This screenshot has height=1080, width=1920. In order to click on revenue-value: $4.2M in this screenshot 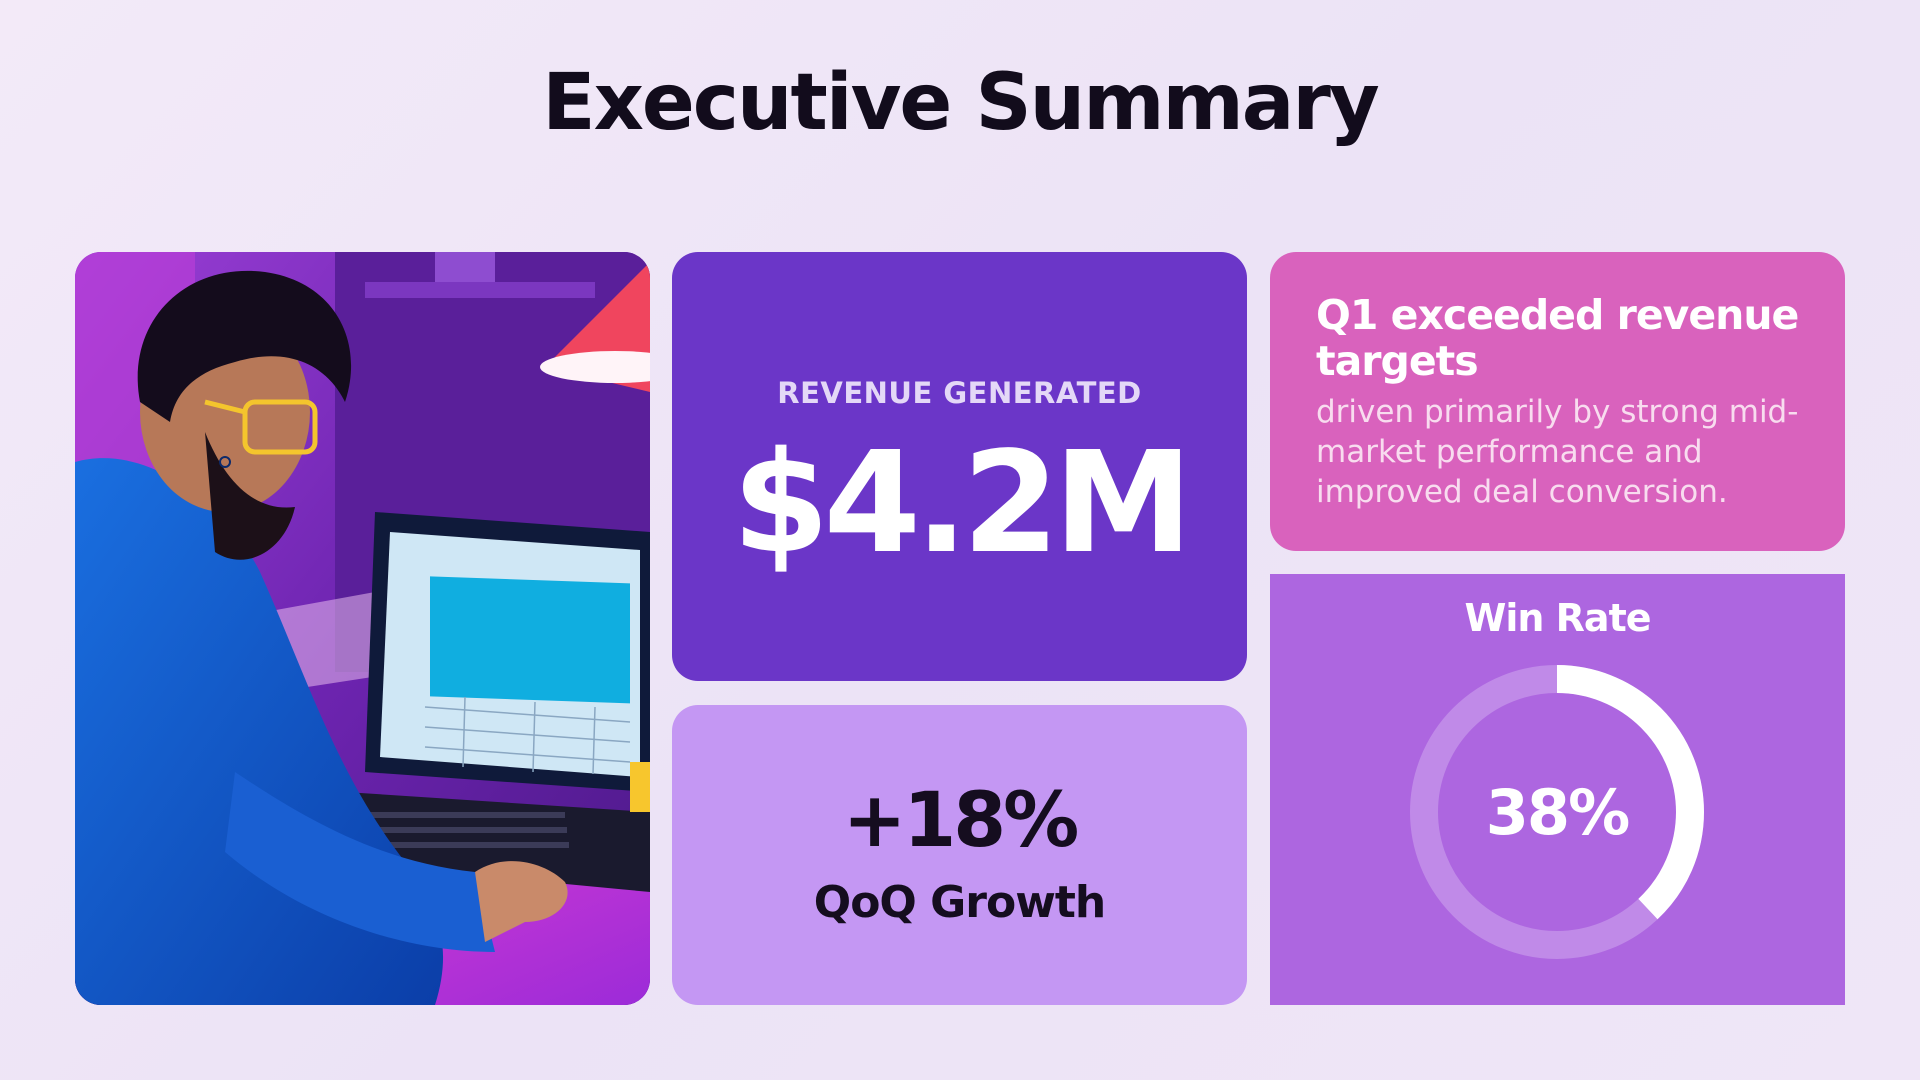, I will do `click(962, 503)`.